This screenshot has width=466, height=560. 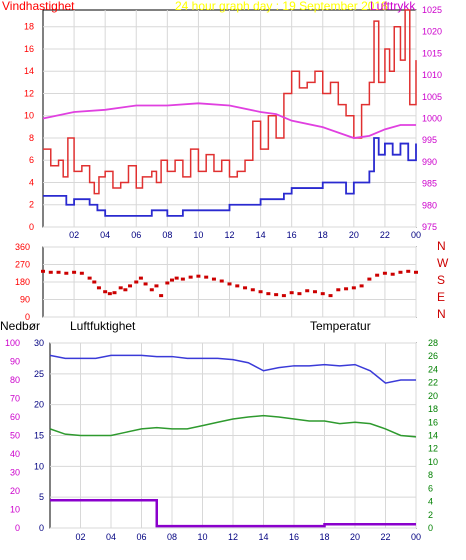 I want to click on time-tick: 22, so click(x=385, y=235).